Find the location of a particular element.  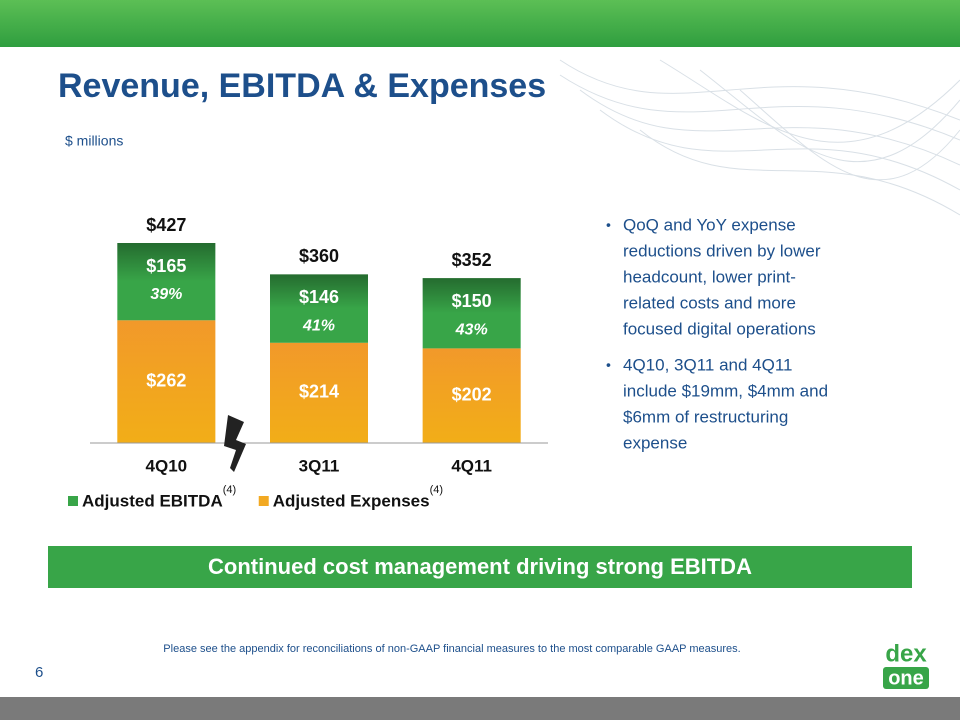

value-label: $214 is located at coordinates (319, 392).